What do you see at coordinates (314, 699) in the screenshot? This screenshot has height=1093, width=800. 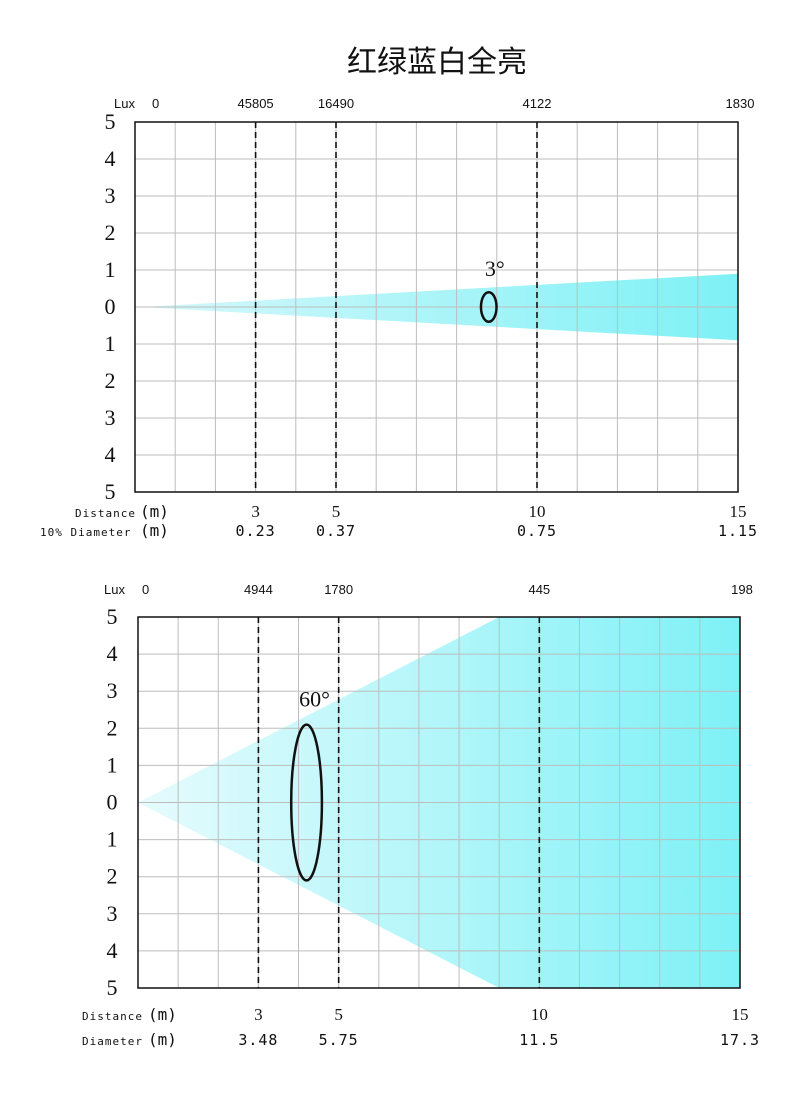 I see `beam-angle-label: 60°` at bounding box center [314, 699].